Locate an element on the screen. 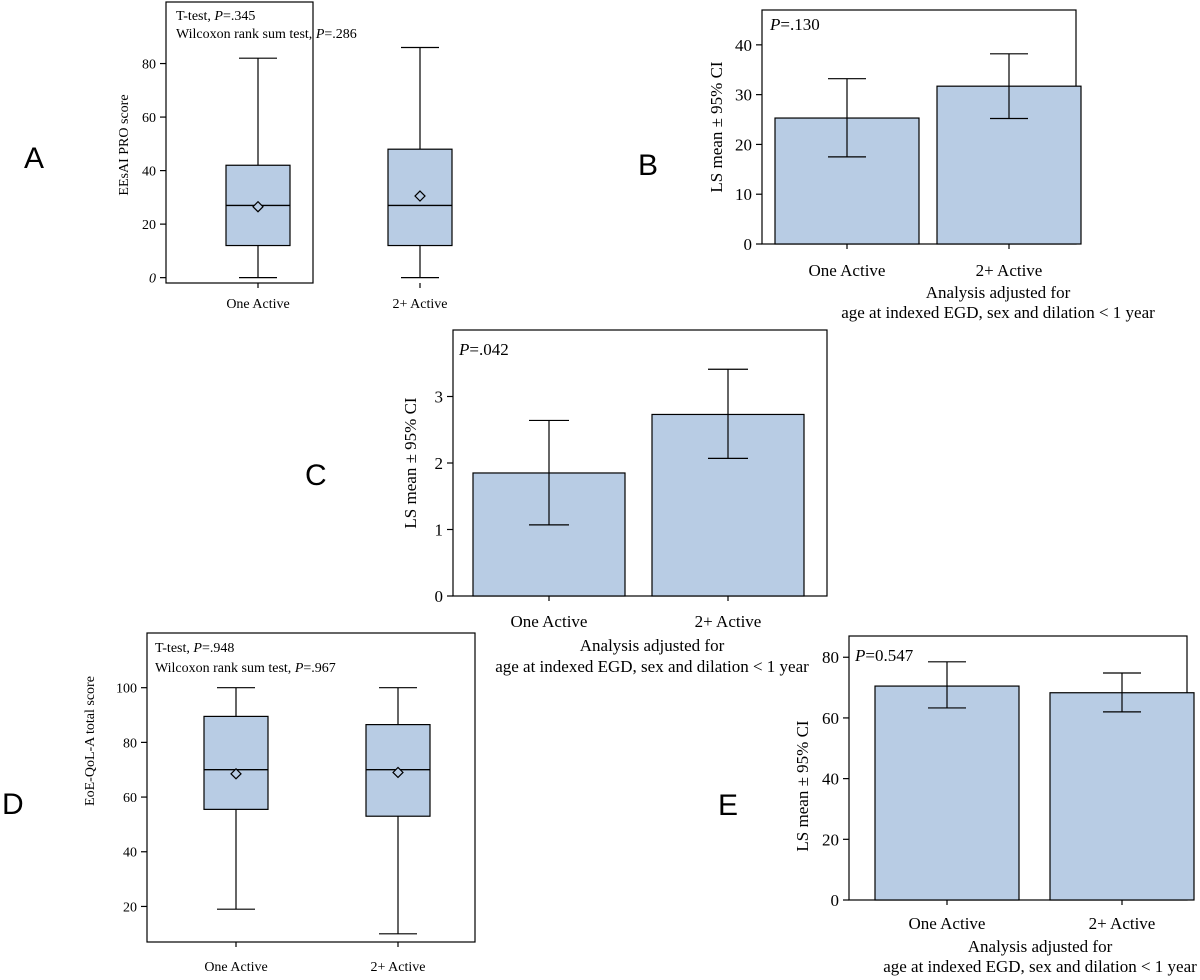 The image size is (1200, 980). y-tick-label-a: 80 is located at coordinates (149, 64).